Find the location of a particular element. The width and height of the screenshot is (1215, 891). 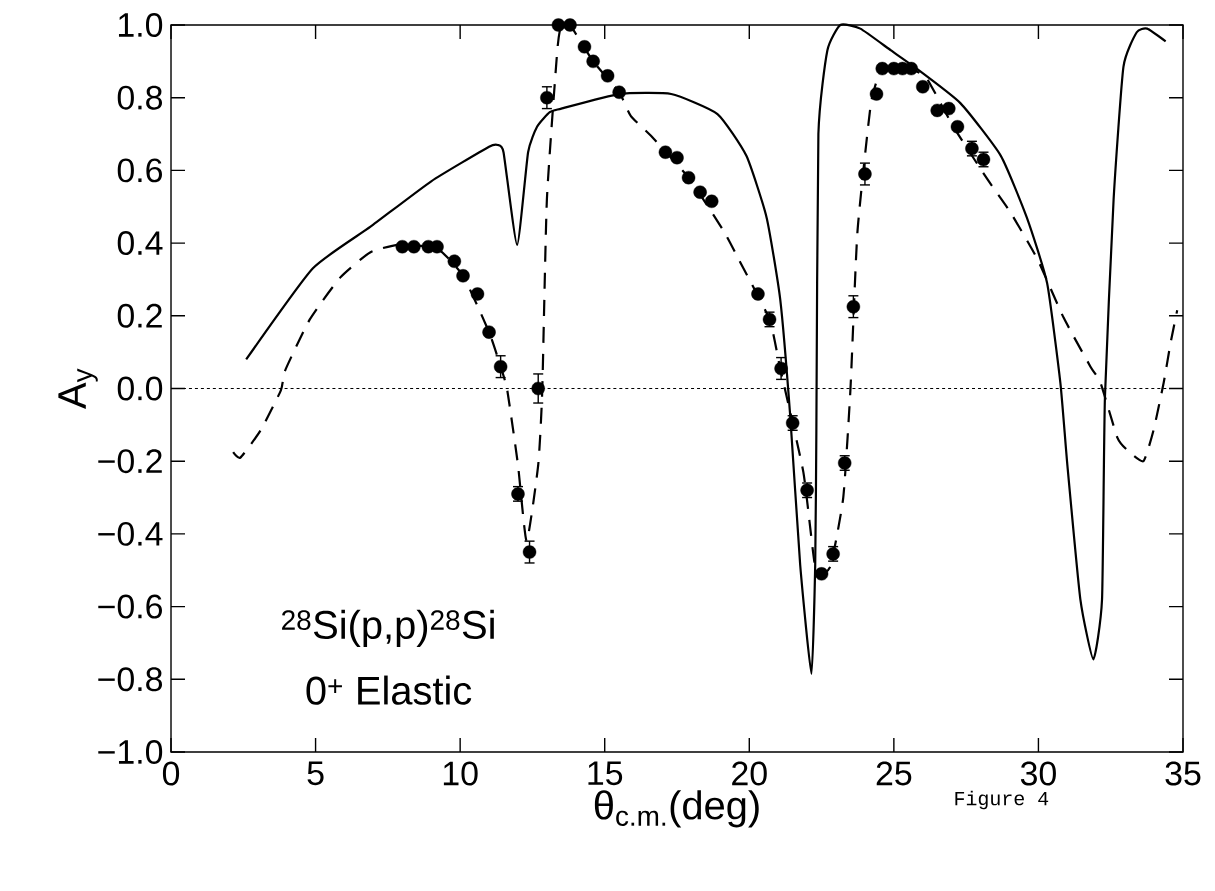

y-tick-label: −0.2 is located at coordinates (130, 461).